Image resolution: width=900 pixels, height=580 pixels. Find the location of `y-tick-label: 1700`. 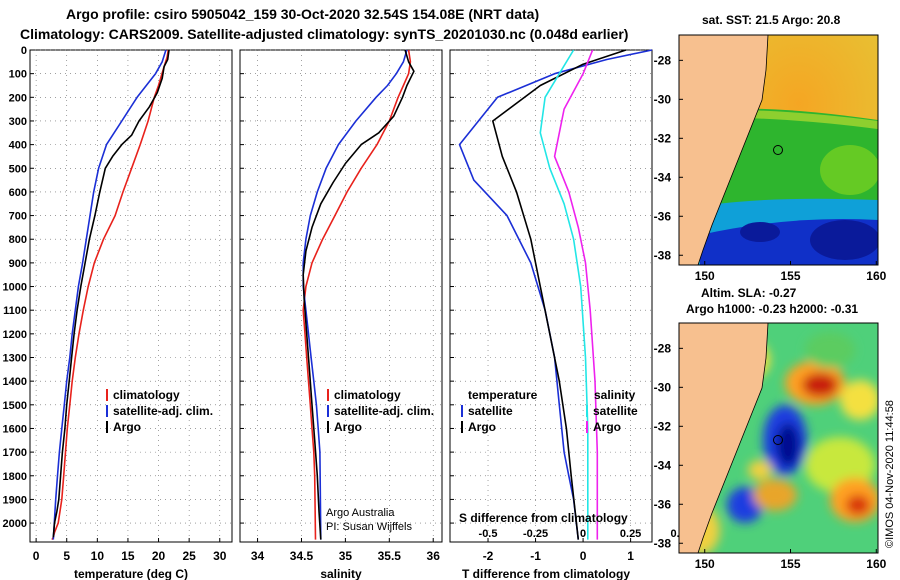

y-tick-label: 1700 is located at coordinates (15, 453).